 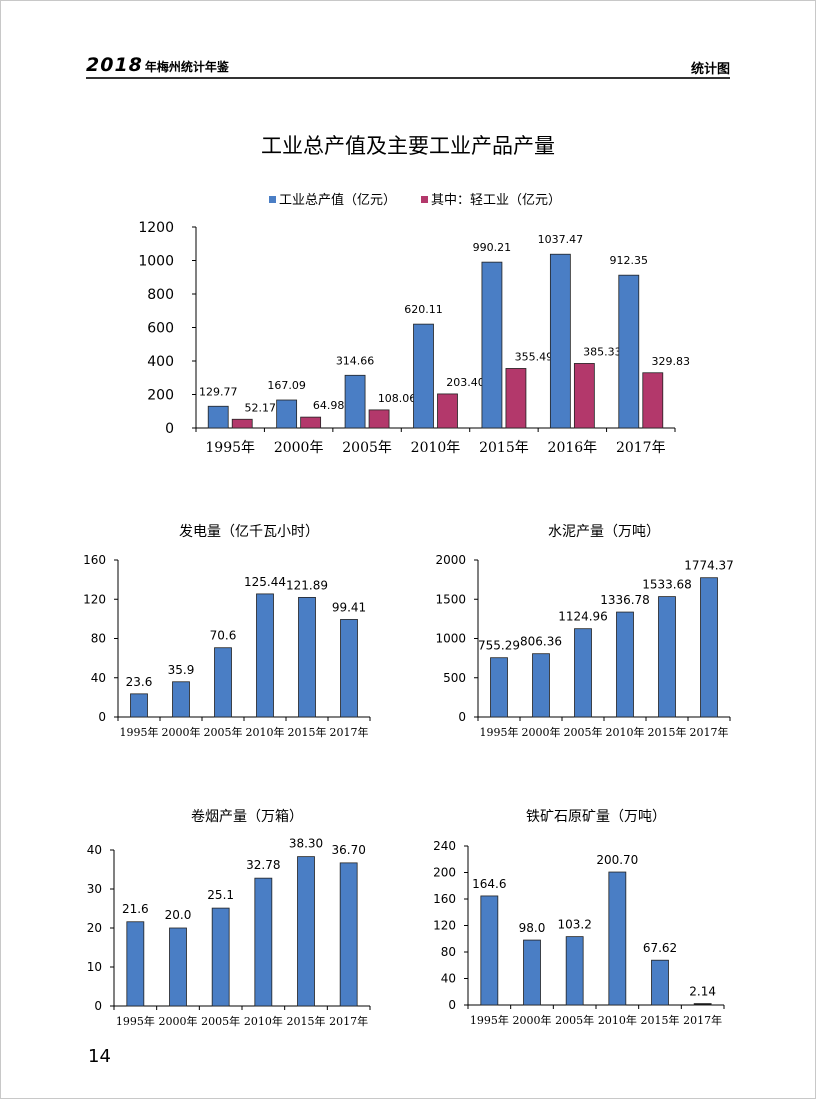 I want to click on legend-label-2: 其中：轻工业（亿元）, so click(x=496, y=200).